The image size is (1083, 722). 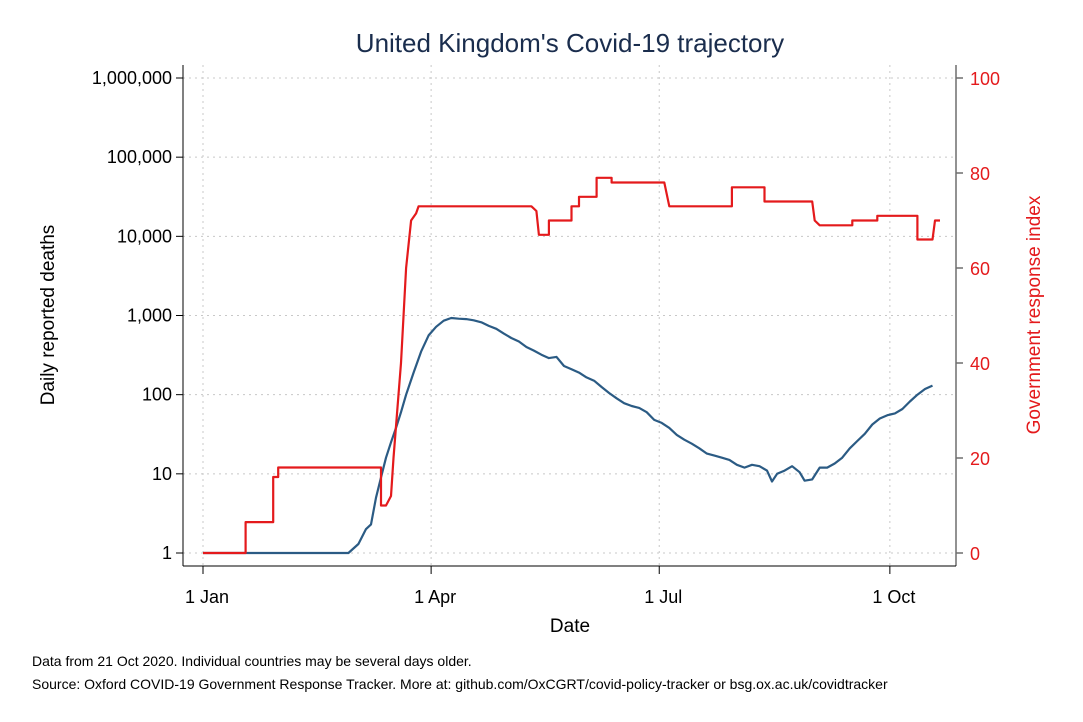 I want to click on y-right-tick-label: 100, so click(x=985, y=79).